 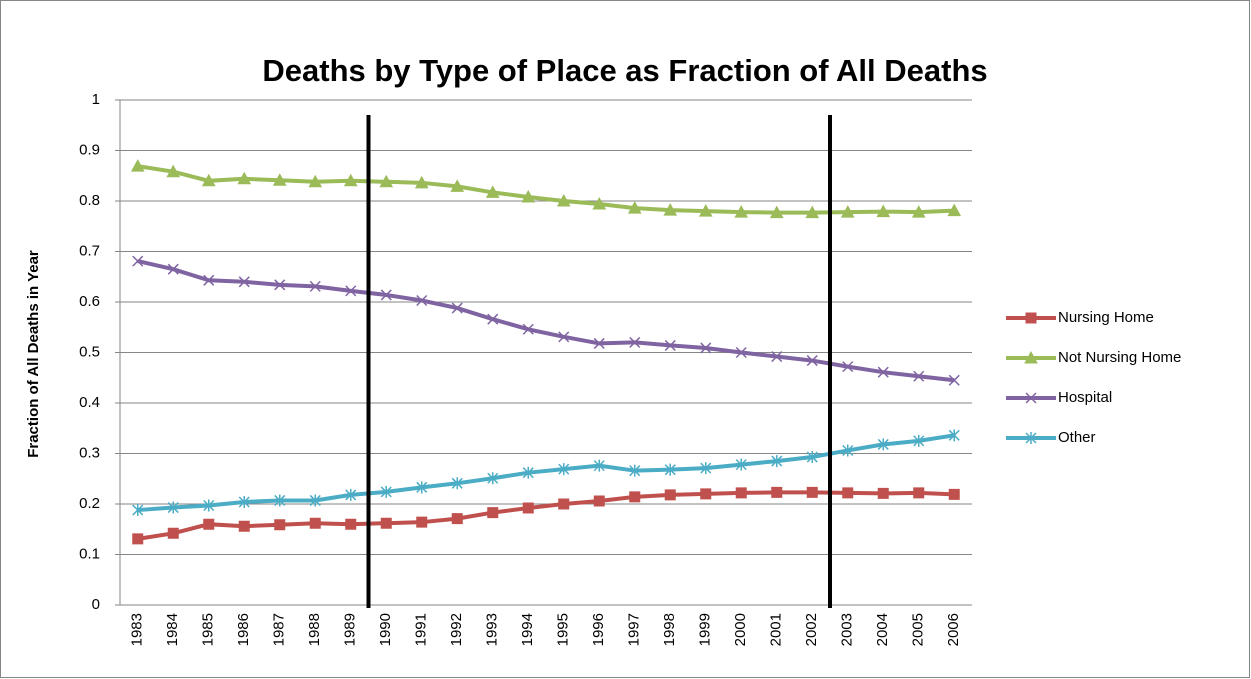 What do you see at coordinates (89, 200) in the screenshot?
I see `y-tick-label: 0.8` at bounding box center [89, 200].